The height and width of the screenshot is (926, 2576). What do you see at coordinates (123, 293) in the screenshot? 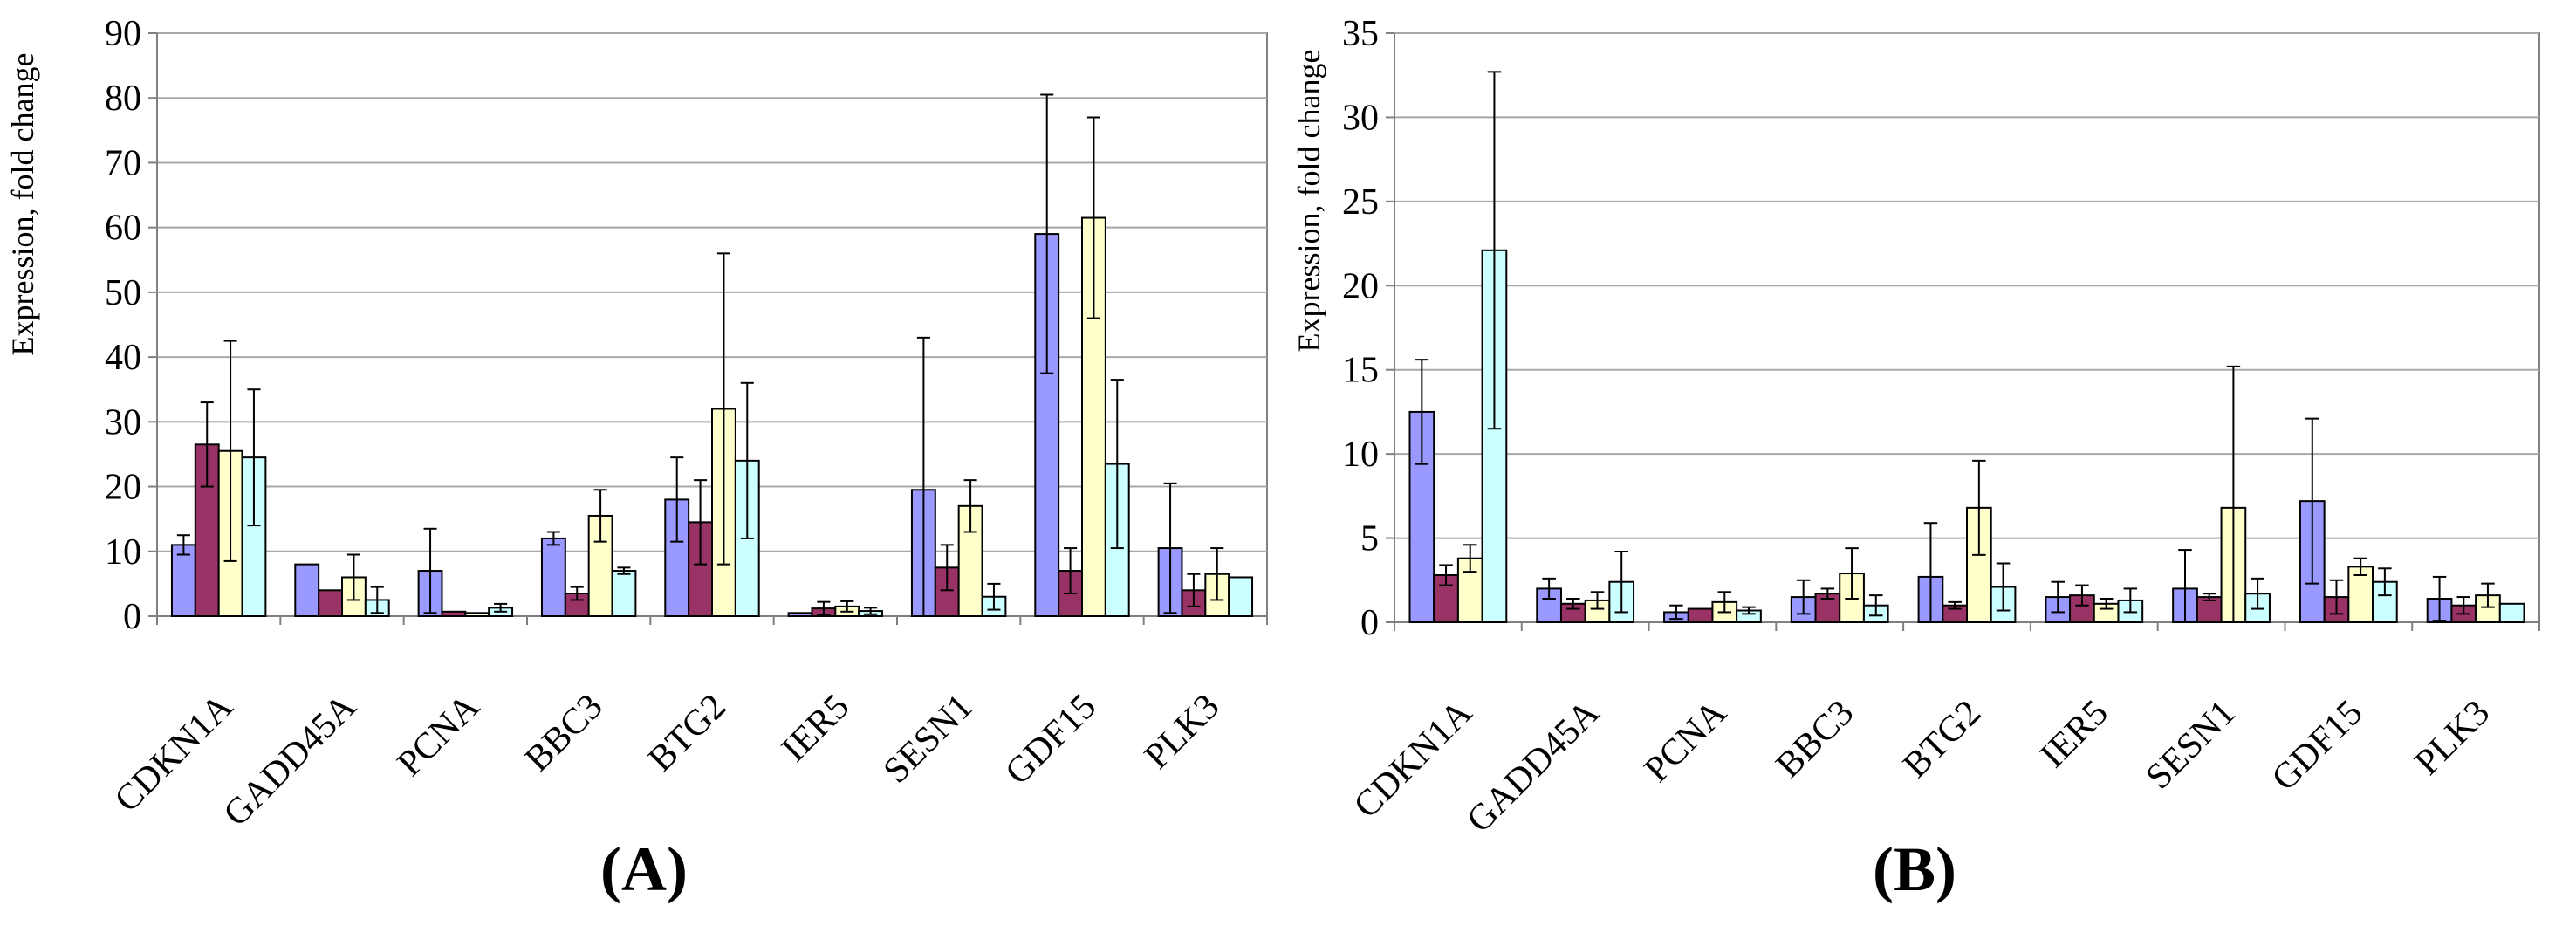
I see `y-tick-label: 50` at bounding box center [123, 293].